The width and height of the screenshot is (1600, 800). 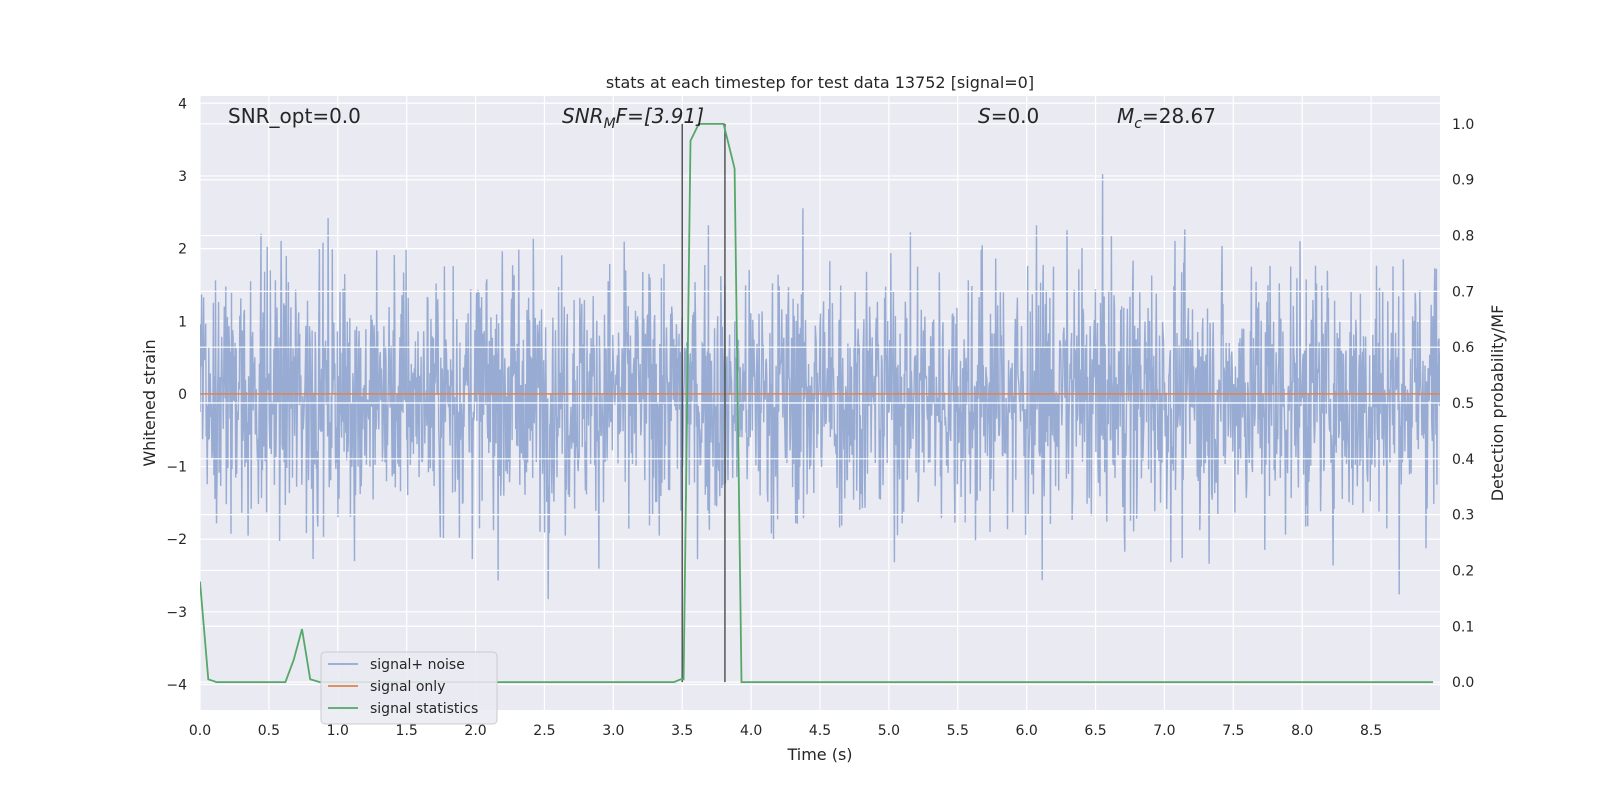 I want to click on y-tick-label-right: 0.5, so click(x=1463, y=404).